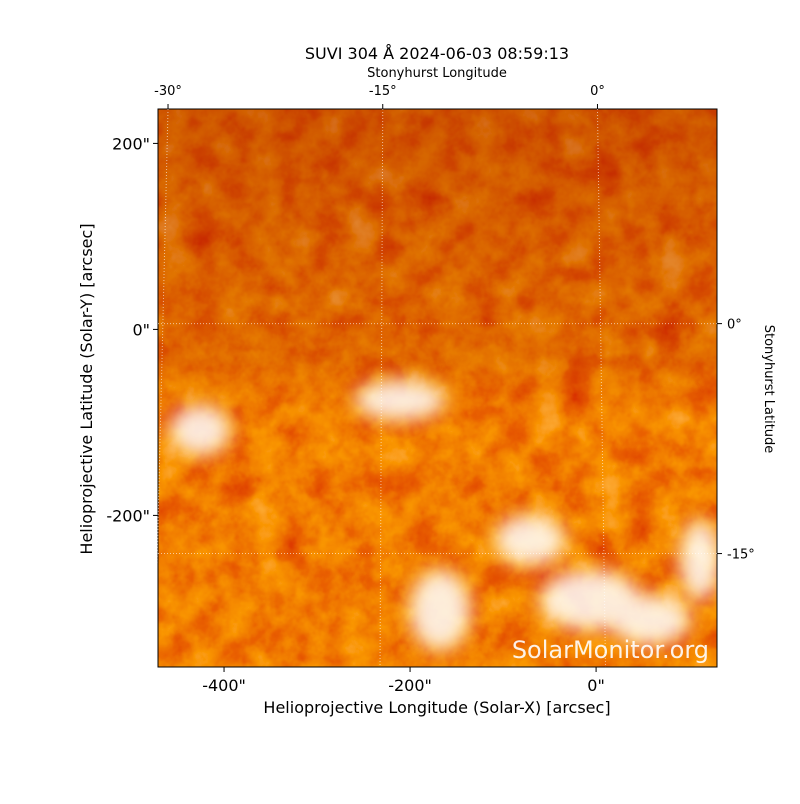  What do you see at coordinates (131, 143) in the screenshot?
I see `y-tick-label: 200"` at bounding box center [131, 143].